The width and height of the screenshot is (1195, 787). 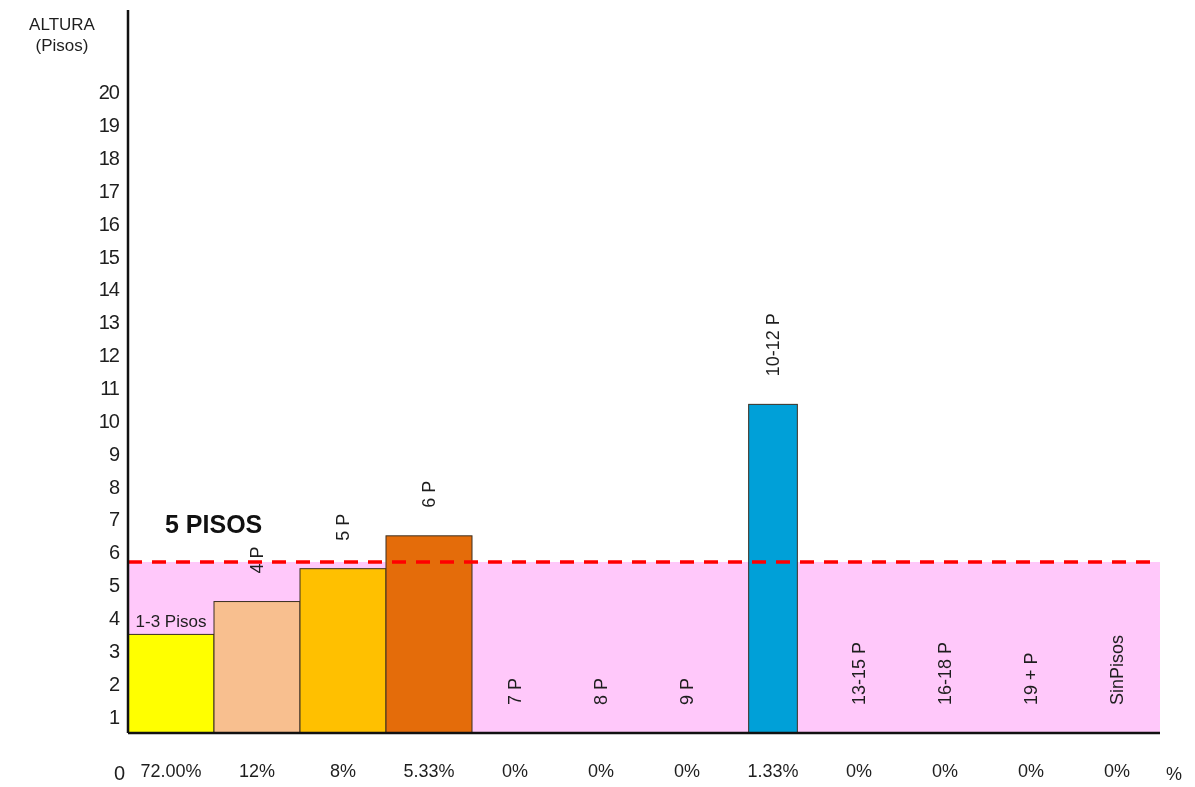 What do you see at coordinates (109, 190) in the screenshot?
I see `y-tick-label: 17` at bounding box center [109, 190].